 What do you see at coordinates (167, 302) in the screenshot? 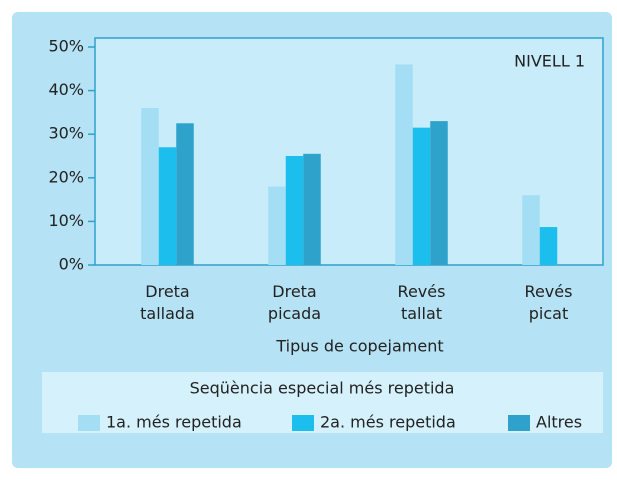
I see `x-tick-label: Dreta tallada` at bounding box center [167, 302].